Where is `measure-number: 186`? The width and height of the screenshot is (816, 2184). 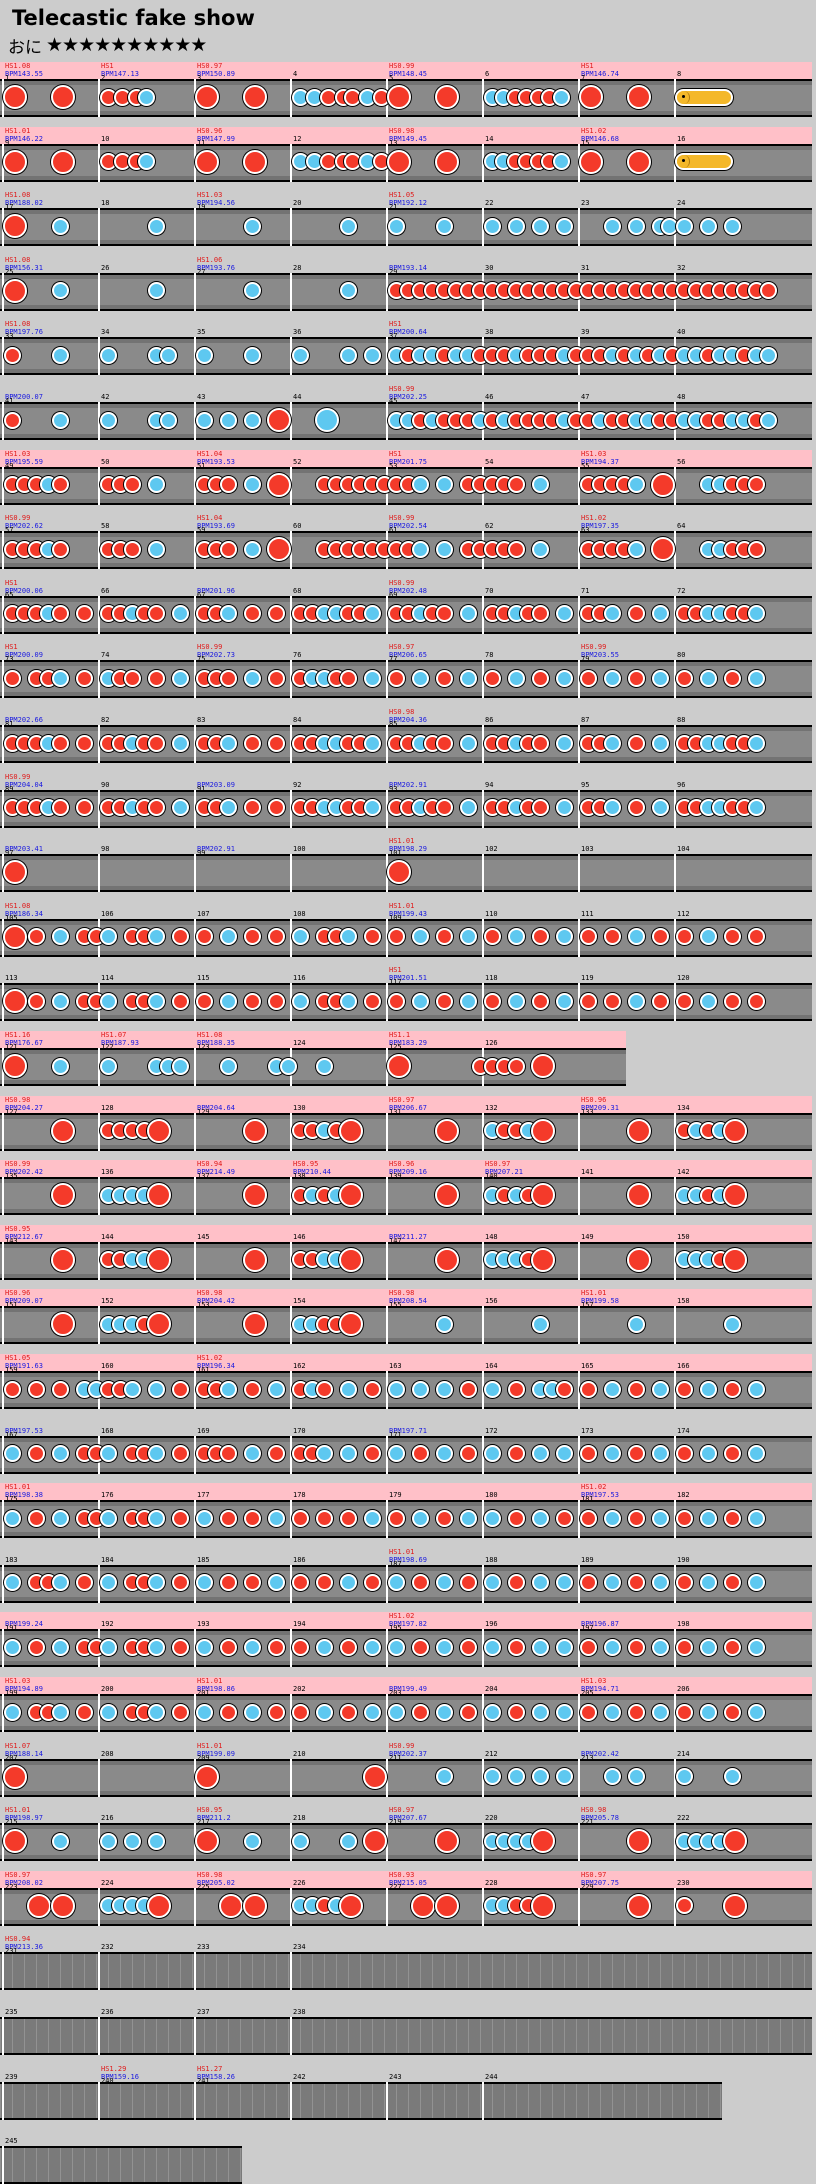 measure-number: 186 is located at coordinates (299, 1559).